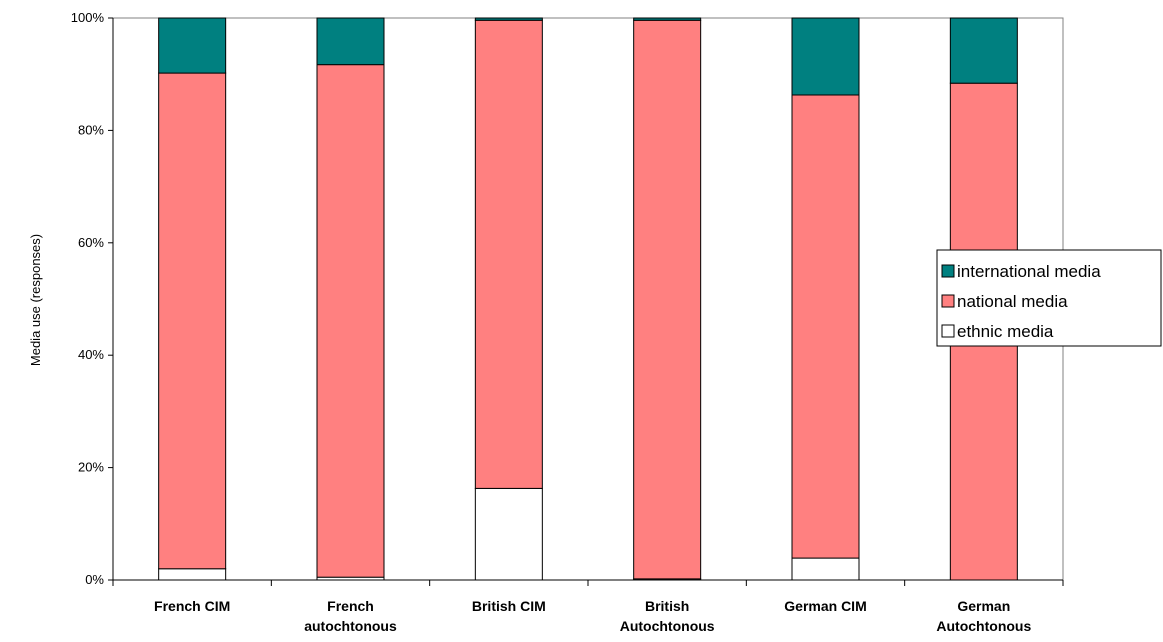 The width and height of the screenshot is (1163, 642). I want to click on x-tick-label: French autochtonous, so click(350, 616).